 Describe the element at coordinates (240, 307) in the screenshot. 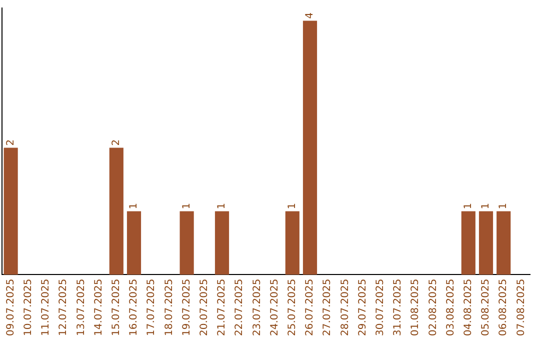

I see `x-tick-label: 22.07.2025` at that location.